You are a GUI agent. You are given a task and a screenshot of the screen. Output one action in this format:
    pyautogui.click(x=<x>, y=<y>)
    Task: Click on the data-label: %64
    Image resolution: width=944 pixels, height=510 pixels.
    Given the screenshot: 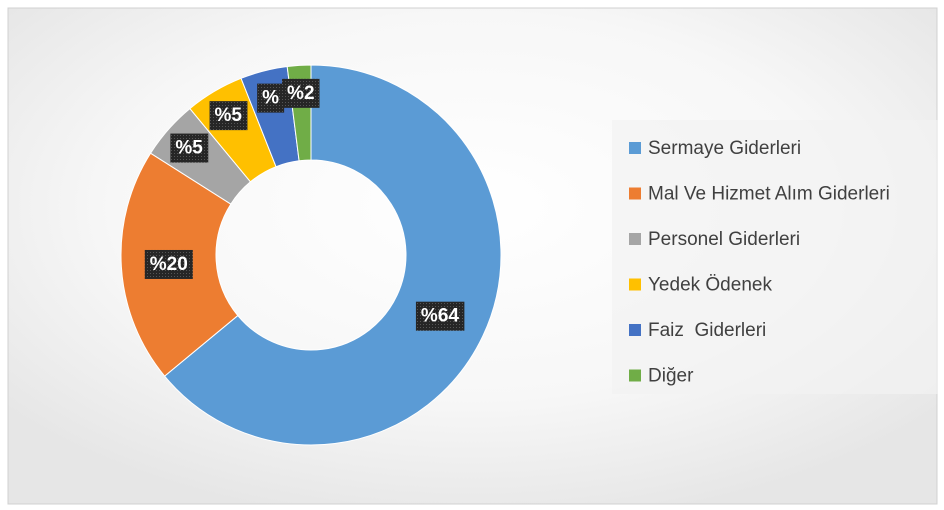 What is the action you would take?
    pyautogui.click(x=440, y=316)
    